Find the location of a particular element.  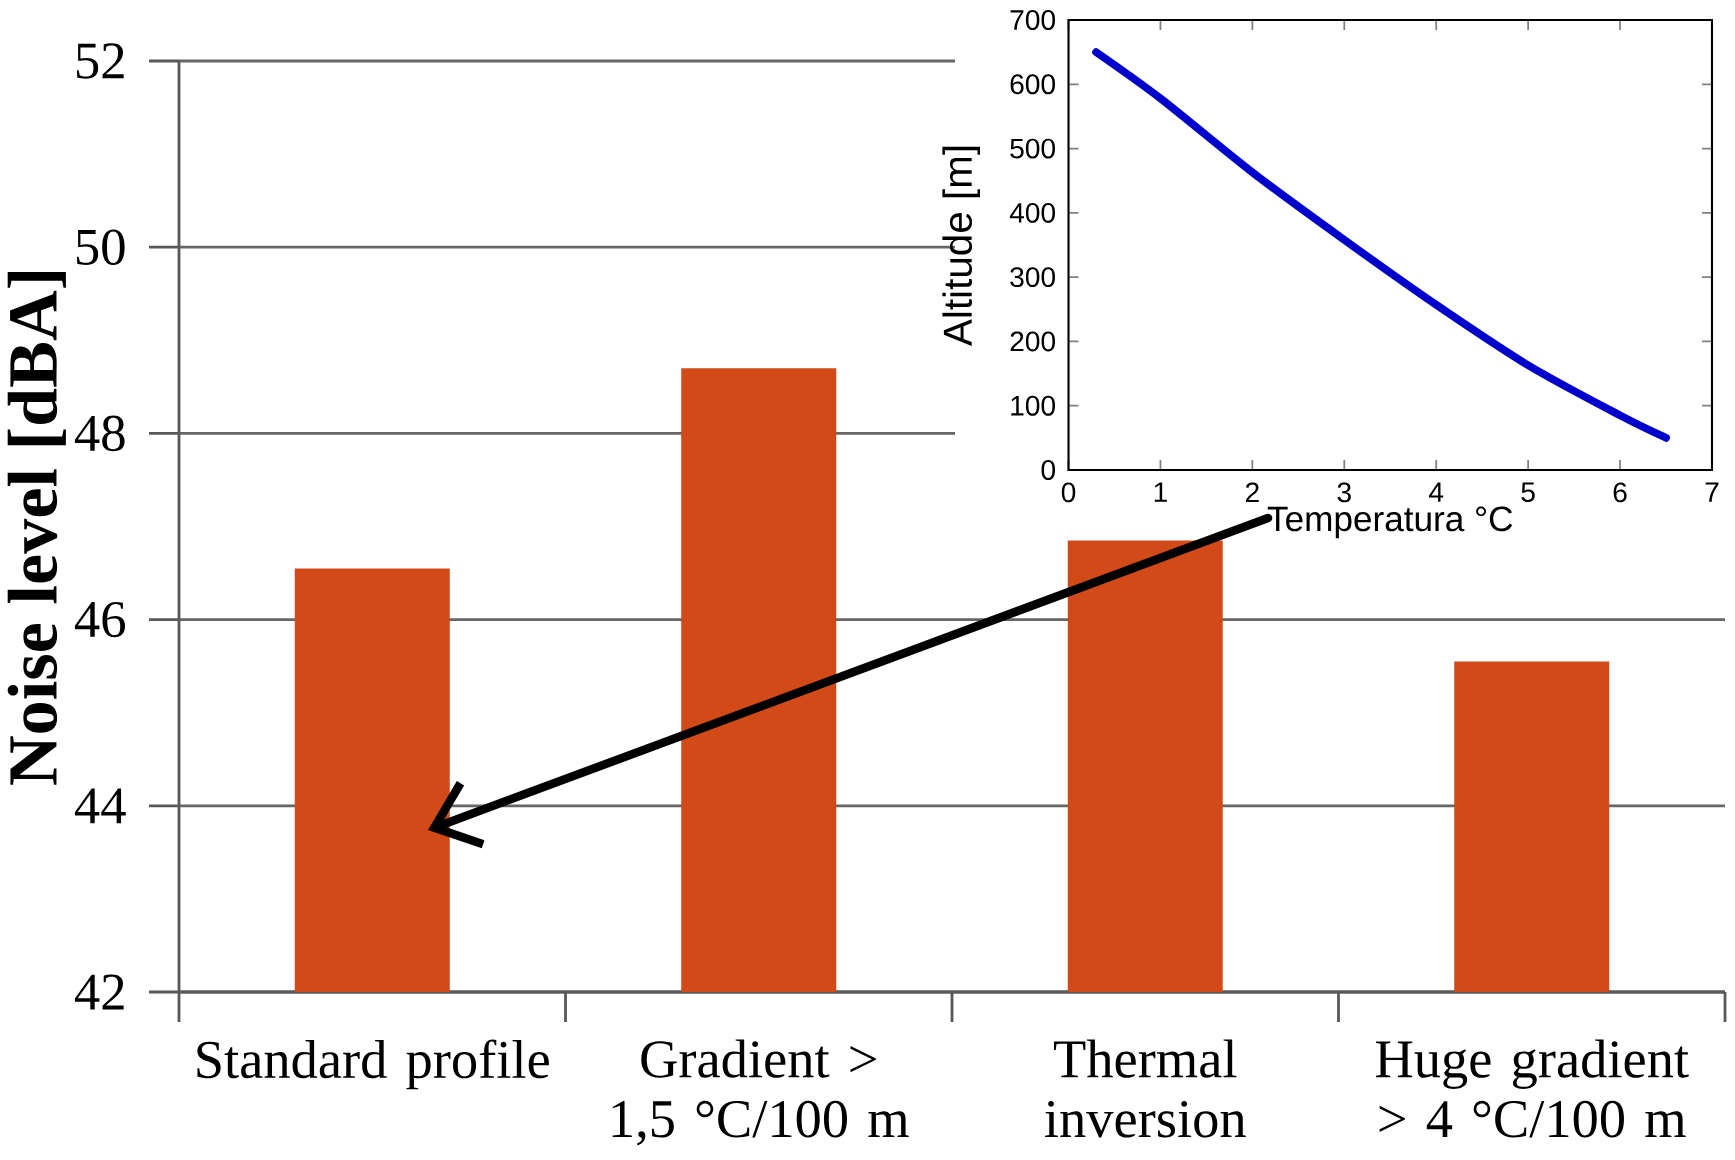

x-tick-label: 0 is located at coordinates (1068, 492).